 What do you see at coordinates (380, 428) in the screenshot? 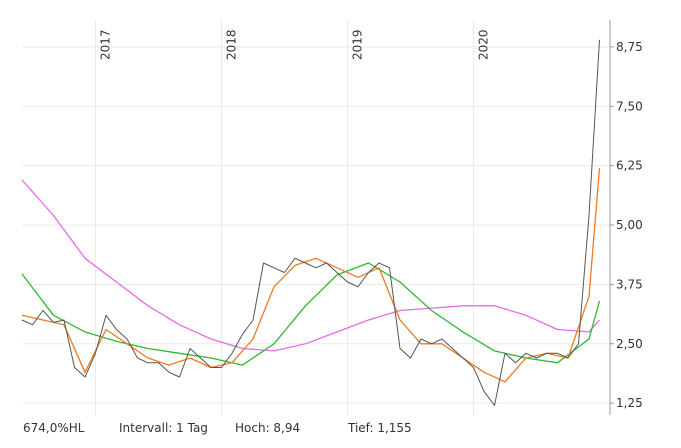
I see `footer-low: Tief: 1,155` at bounding box center [380, 428].